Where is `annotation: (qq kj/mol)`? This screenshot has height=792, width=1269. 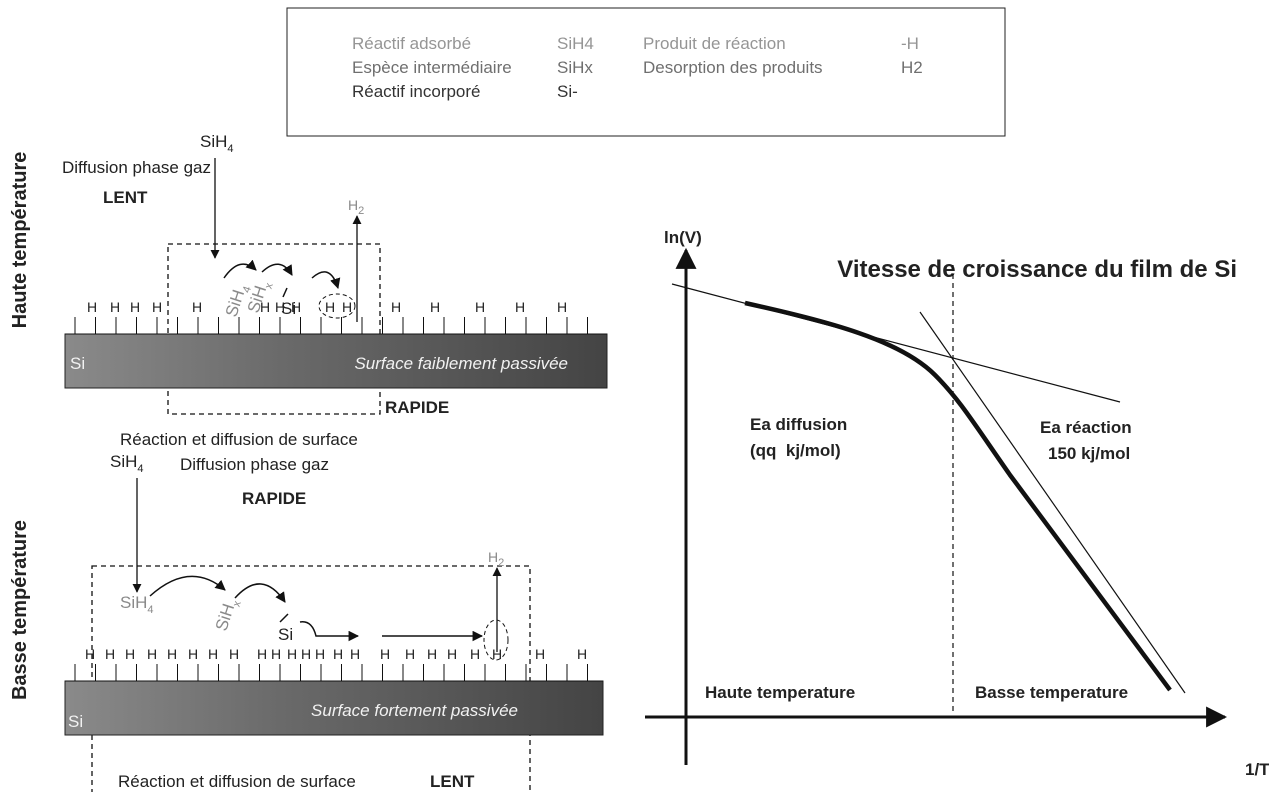
annotation: (qq kj/mol) is located at coordinates (795, 450).